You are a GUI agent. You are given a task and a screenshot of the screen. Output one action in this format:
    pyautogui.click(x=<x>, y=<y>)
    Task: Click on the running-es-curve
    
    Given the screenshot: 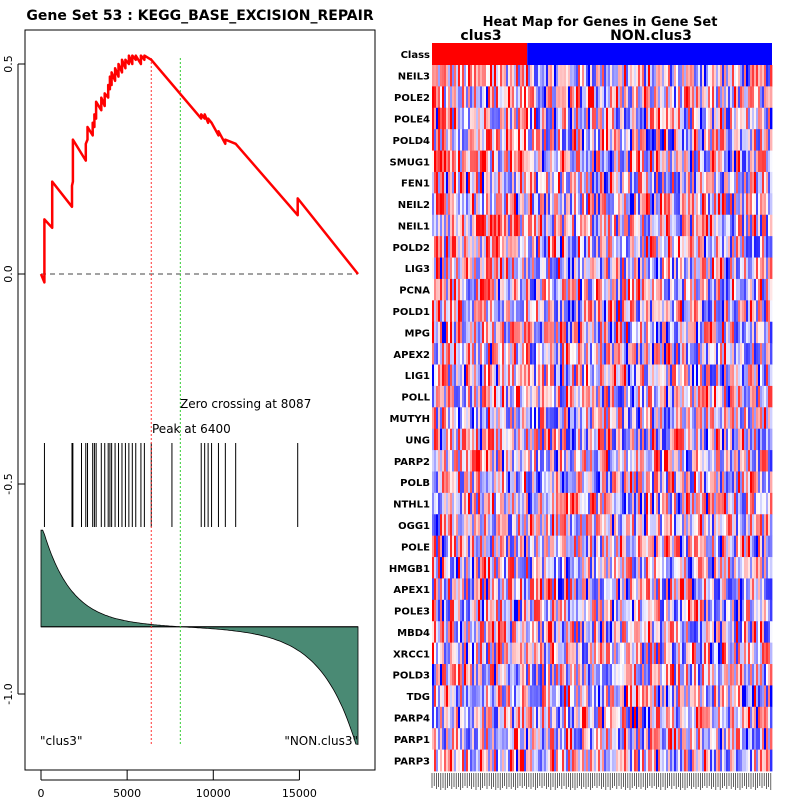 What is the action you would take?
    pyautogui.click(x=199, y=169)
    